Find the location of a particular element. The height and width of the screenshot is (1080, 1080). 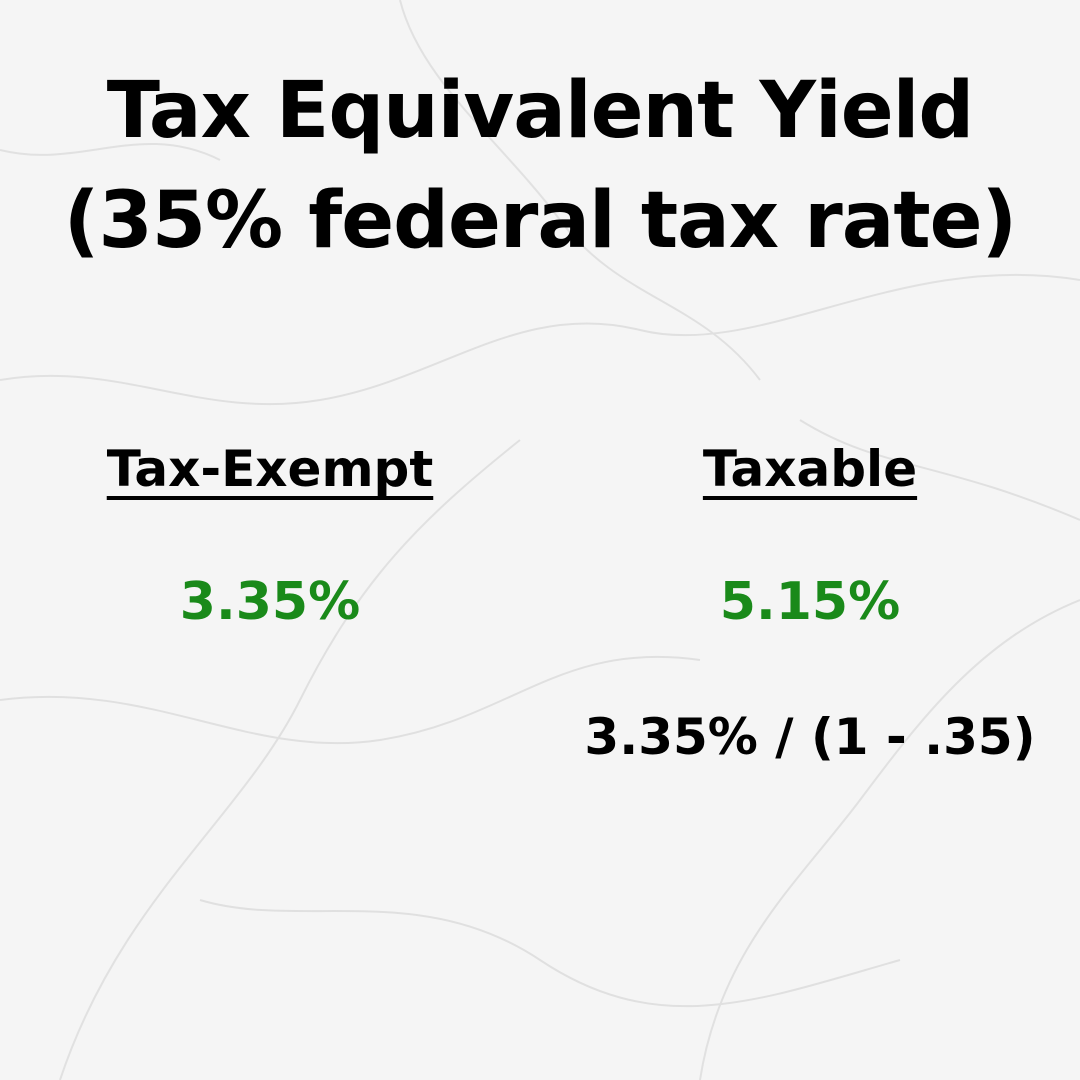

title-line: (35% federal tax rate) is located at coordinates (540, 221).